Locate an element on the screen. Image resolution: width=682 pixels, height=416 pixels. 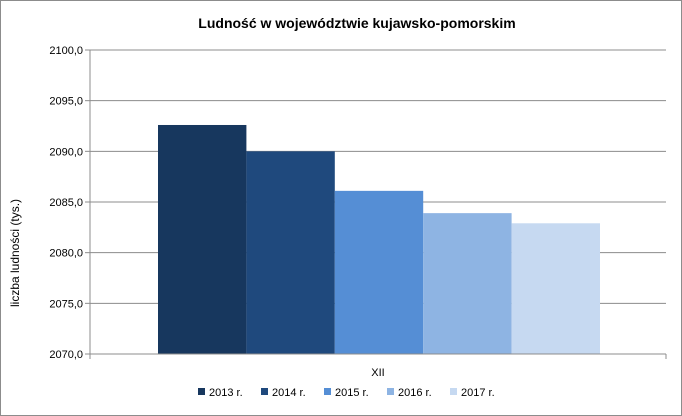
x-axis-ticks: XII is located at coordinates (378, 366).